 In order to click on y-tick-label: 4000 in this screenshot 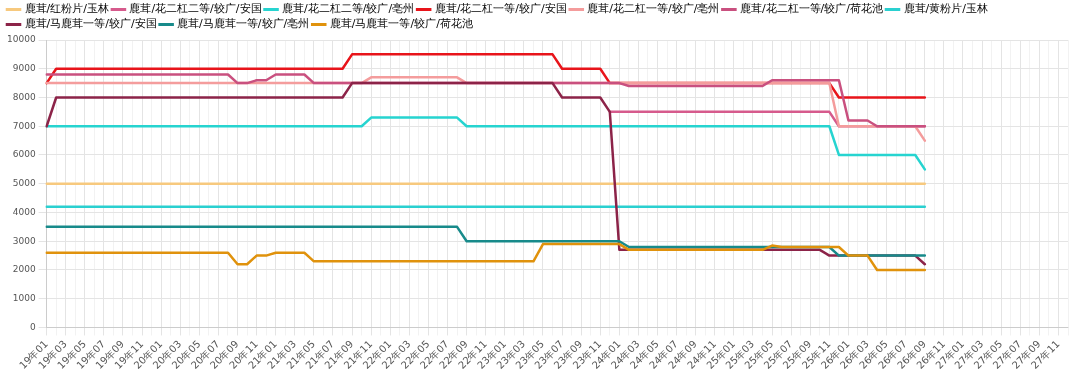, I will do `click(24, 211)`.